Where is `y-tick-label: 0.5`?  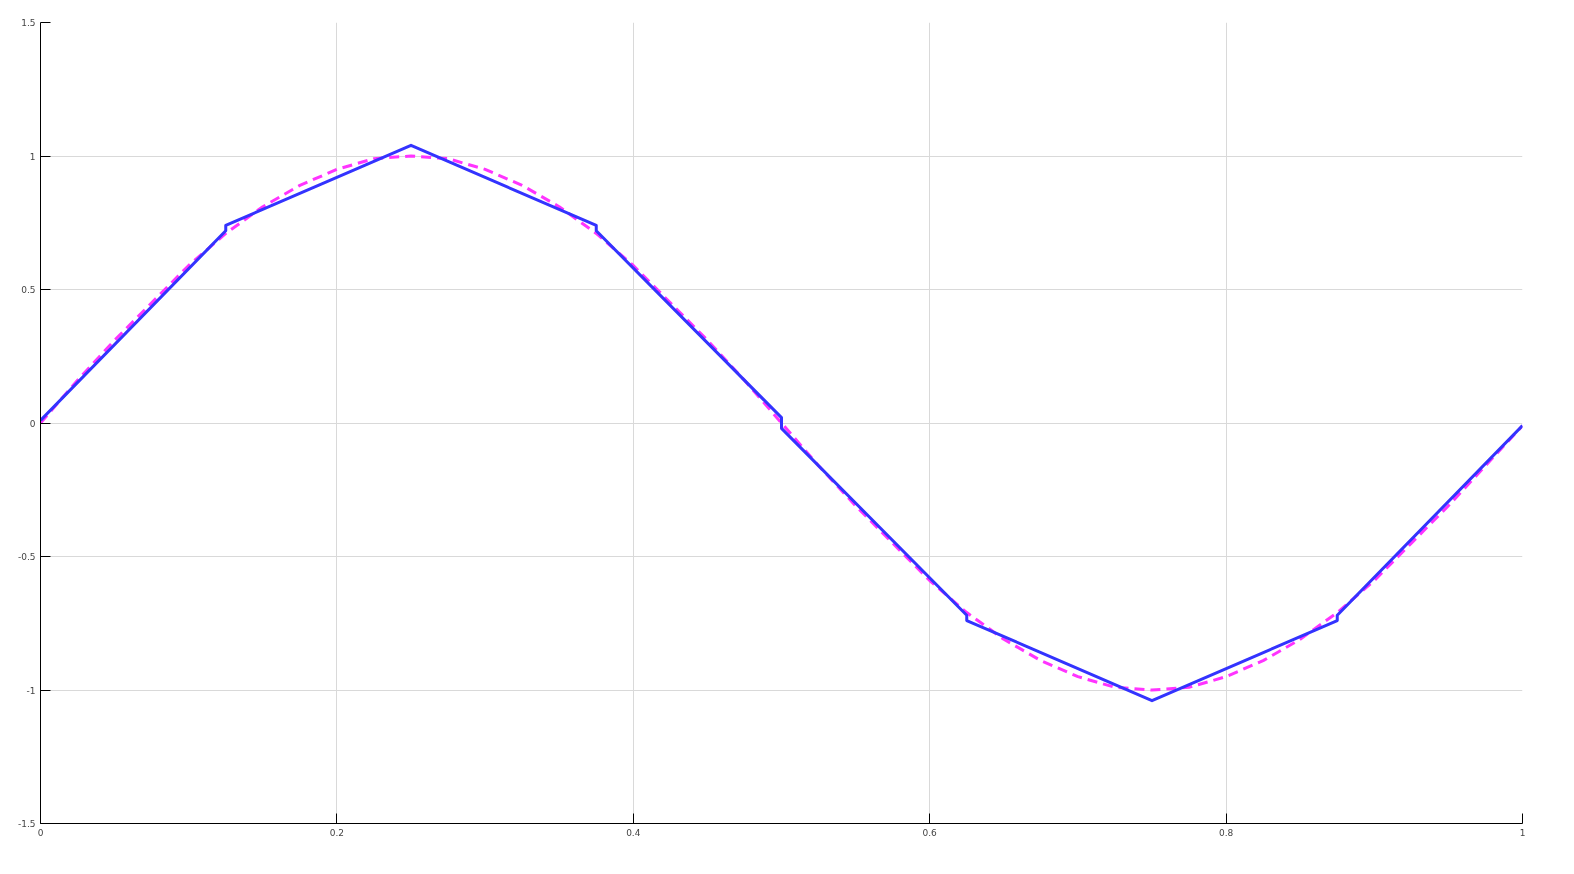 y-tick-label: 0.5 is located at coordinates (28, 290).